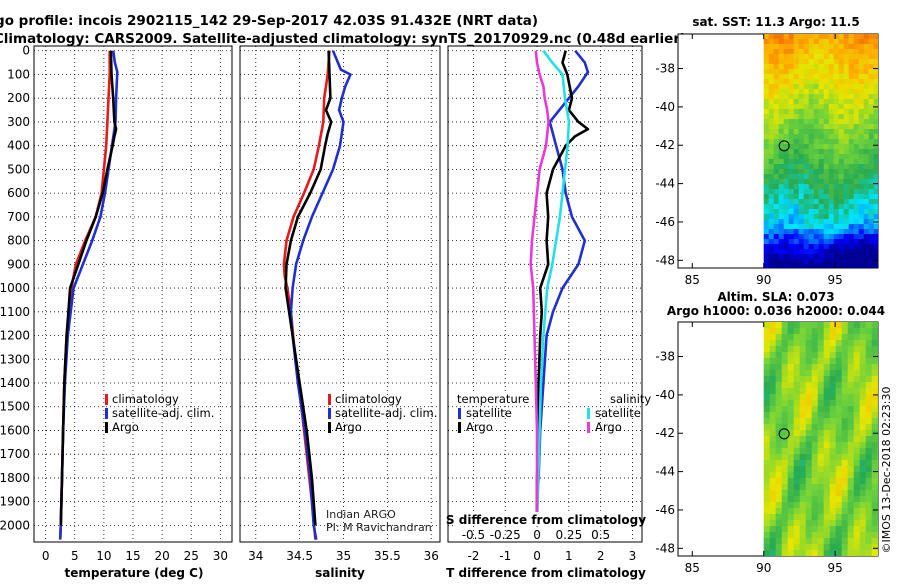 Image resolution: width=900 pixels, height=584 pixels. Describe the element at coordinates (784, 146) in the screenshot. I see `sst-argo-location-marker` at that location.